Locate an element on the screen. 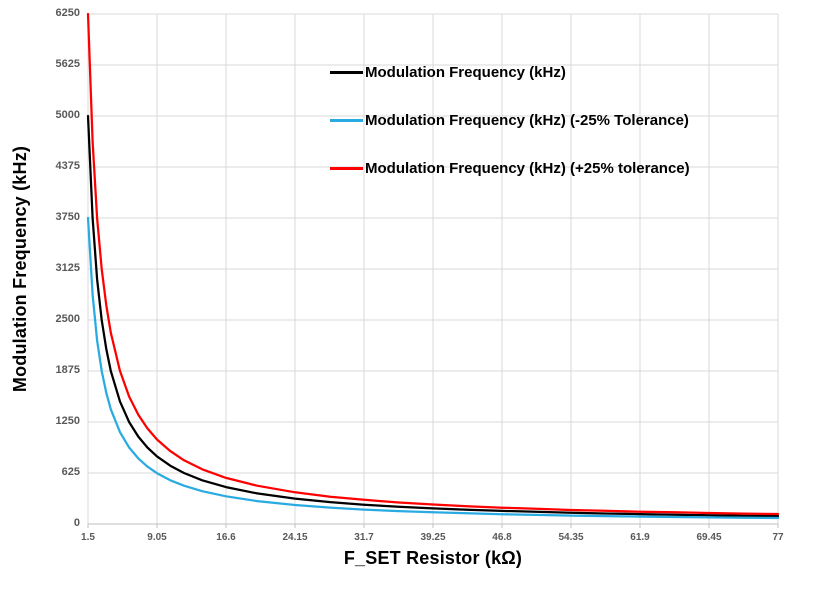  x-tick-label: 54.35 is located at coordinates (571, 537).